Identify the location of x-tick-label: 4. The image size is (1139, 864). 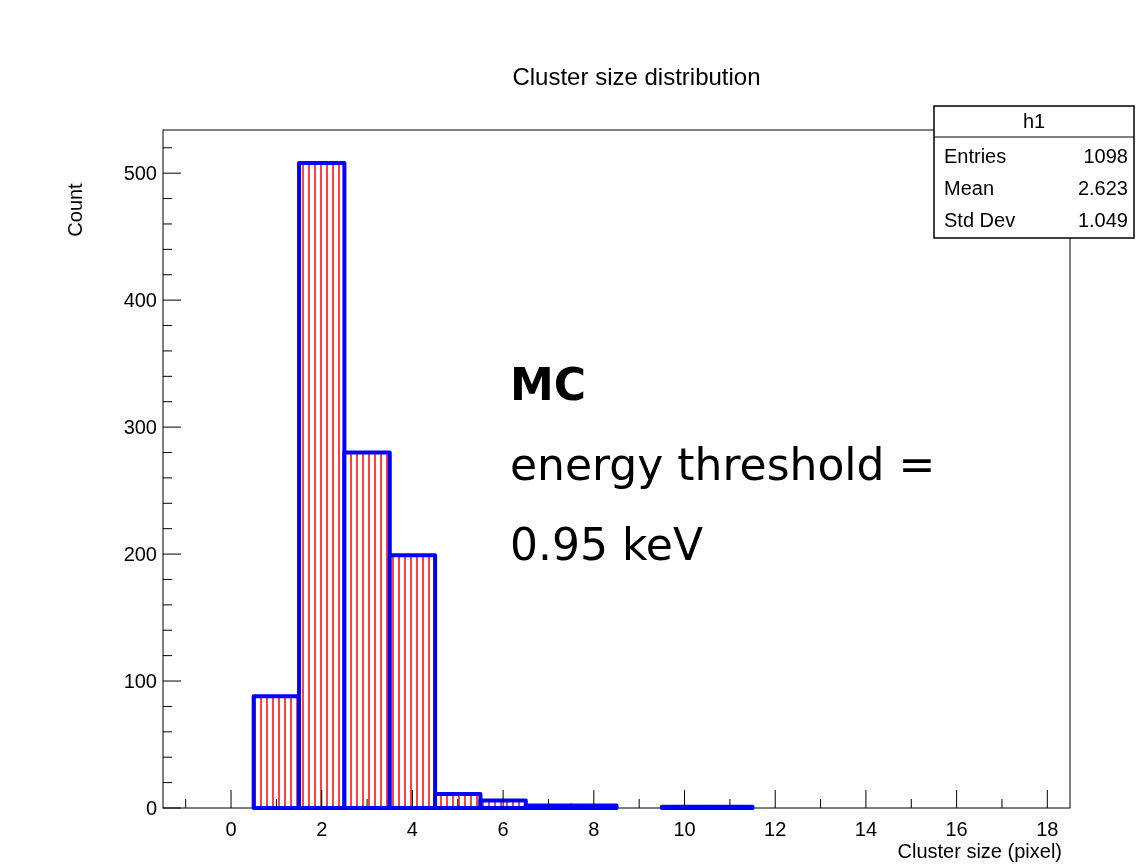
(412, 829).